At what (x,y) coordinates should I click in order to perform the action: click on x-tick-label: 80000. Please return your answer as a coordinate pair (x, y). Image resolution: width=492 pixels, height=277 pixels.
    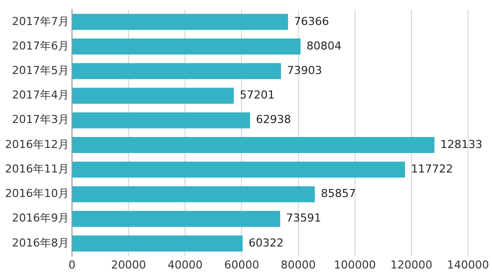
    Looking at the image, I should click on (298, 265).